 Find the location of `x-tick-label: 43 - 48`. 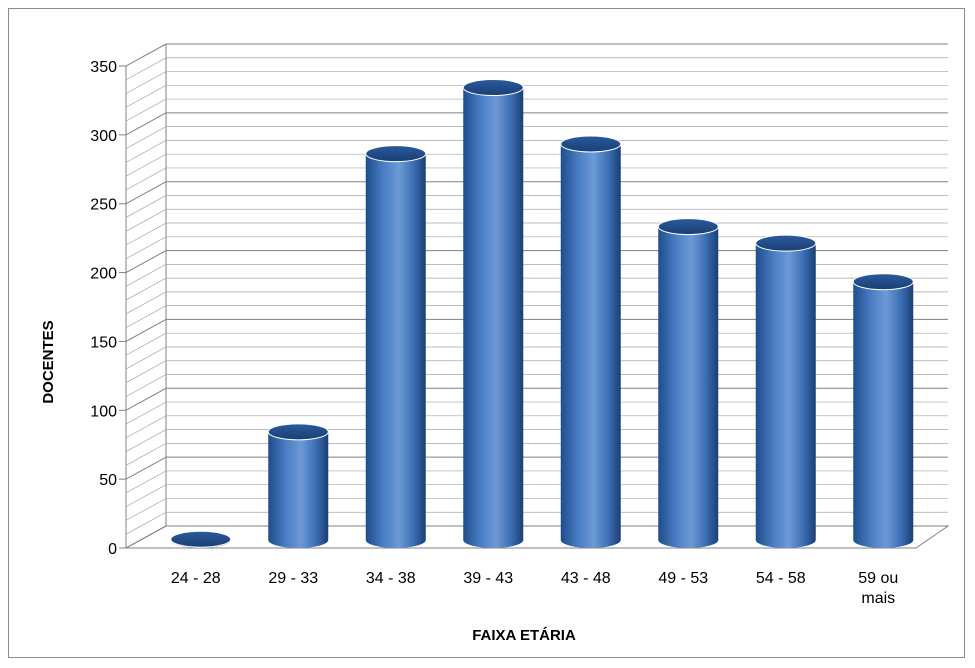

x-tick-label: 43 - 48 is located at coordinates (586, 578).